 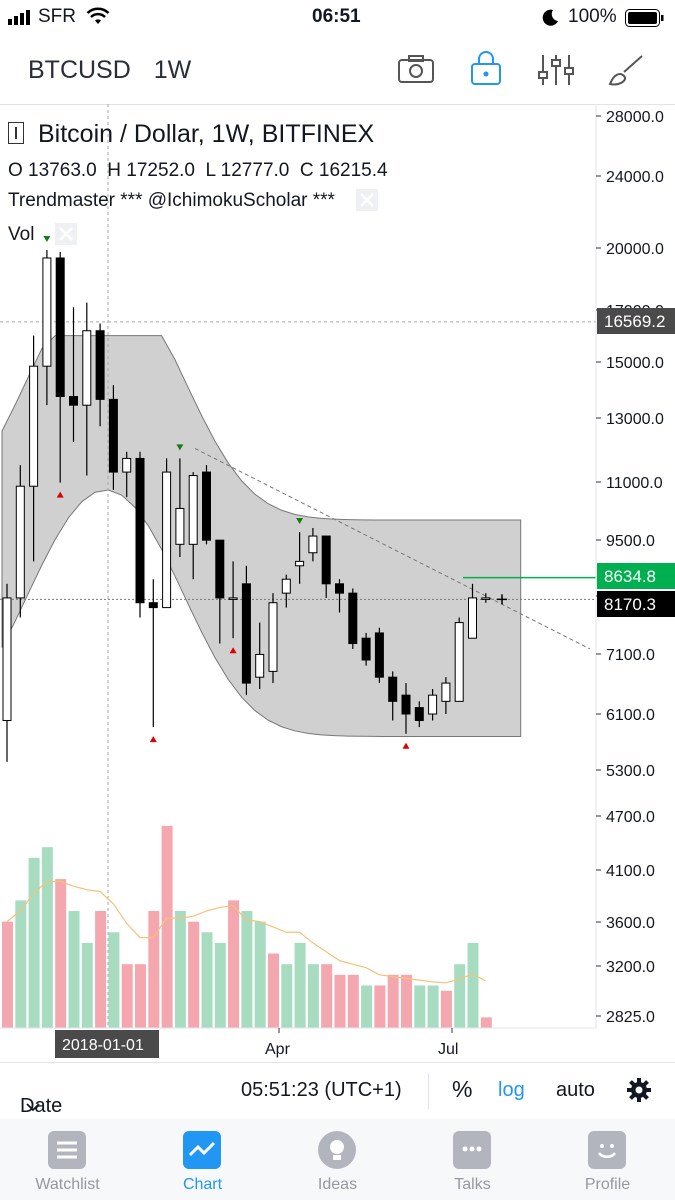 What do you see at coordinates (630, 817) in the screenshot?
I see `price-tick-label: 4700.0` at bounding box center [630, 817].